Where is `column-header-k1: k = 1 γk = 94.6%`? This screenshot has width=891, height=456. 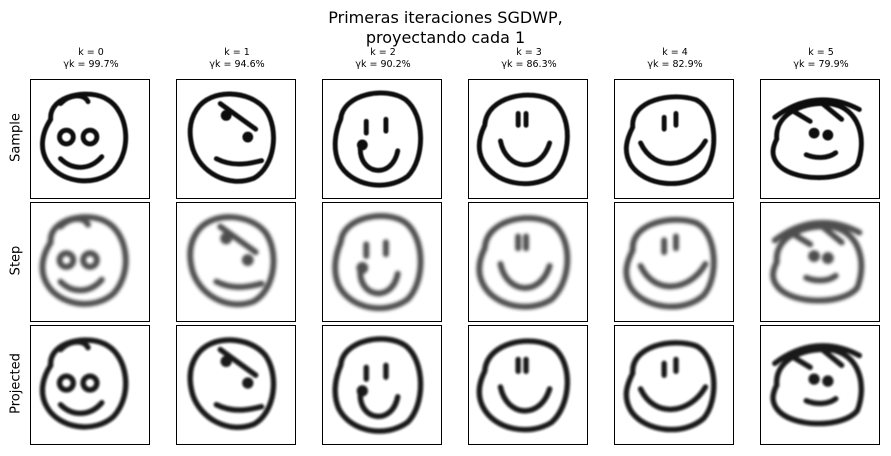
column-header-k1: k = 1 γk = 94.6% is located at coordinates (237, 59).